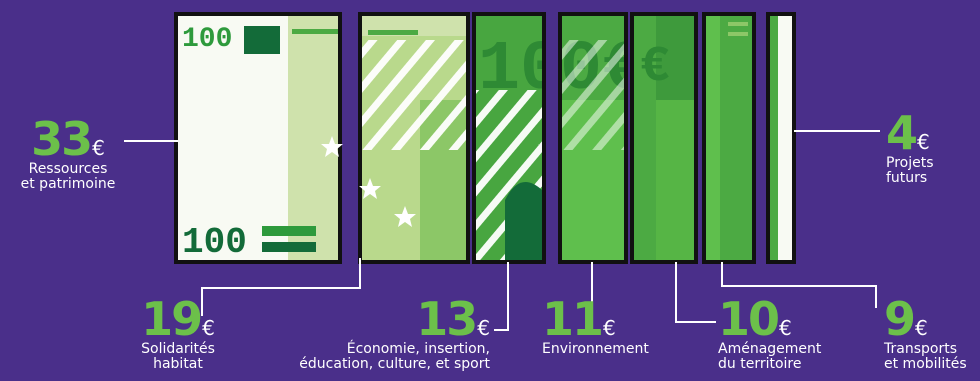 Image resolution: width=980 pixels, height=381 pixels. Describe the element at coordinates (178, 364) in the screenshot. I see `item-label: habitat` at that location.